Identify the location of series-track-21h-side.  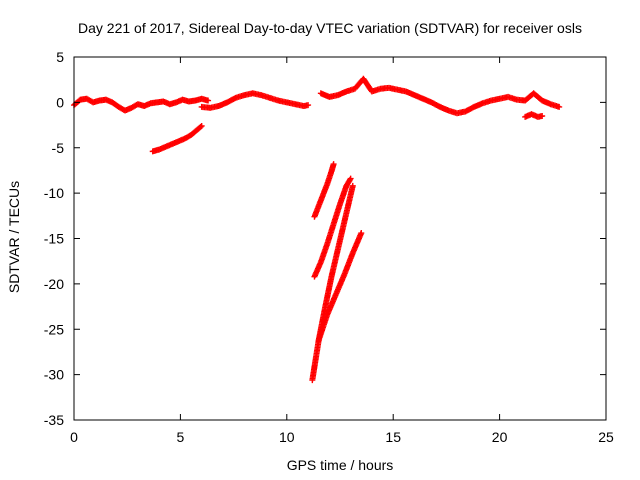
(534, 115).